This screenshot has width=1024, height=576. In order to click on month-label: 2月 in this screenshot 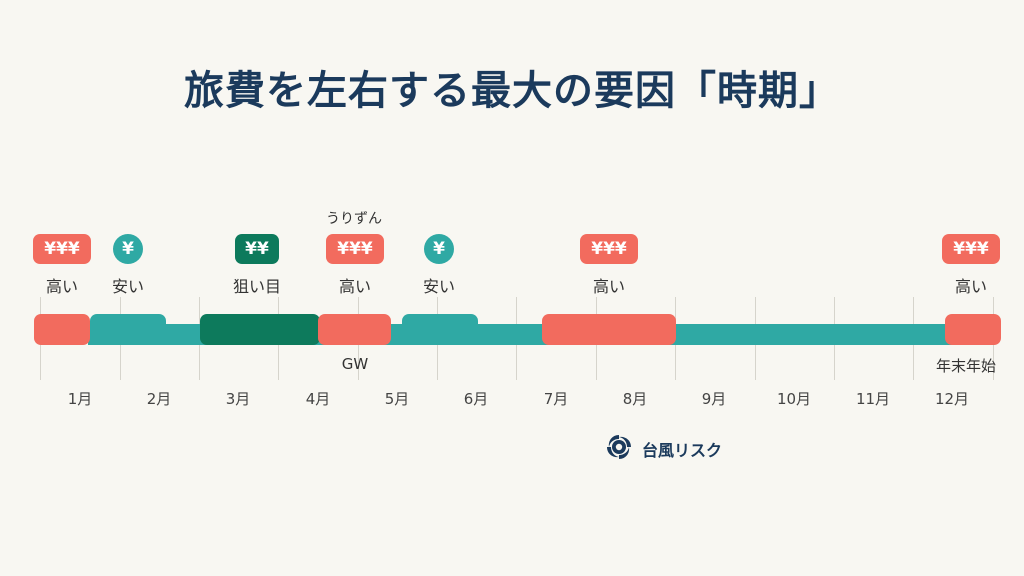, I will do `click(159, 399)`.